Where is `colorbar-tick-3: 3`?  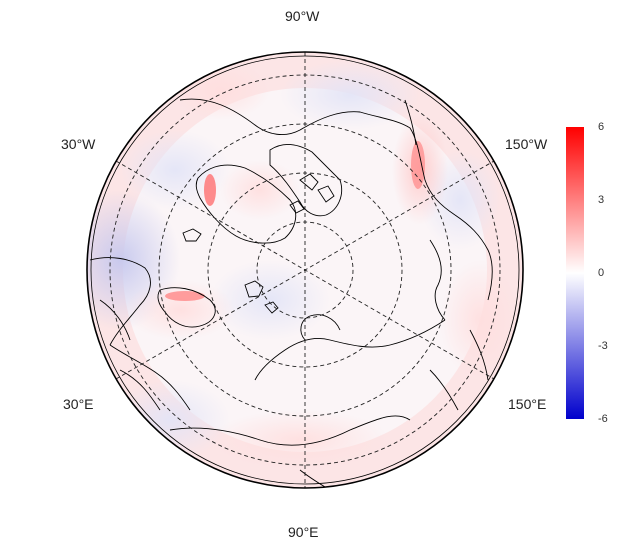 colorbar-tick-3: 3 is located at coordinates (601, 200).